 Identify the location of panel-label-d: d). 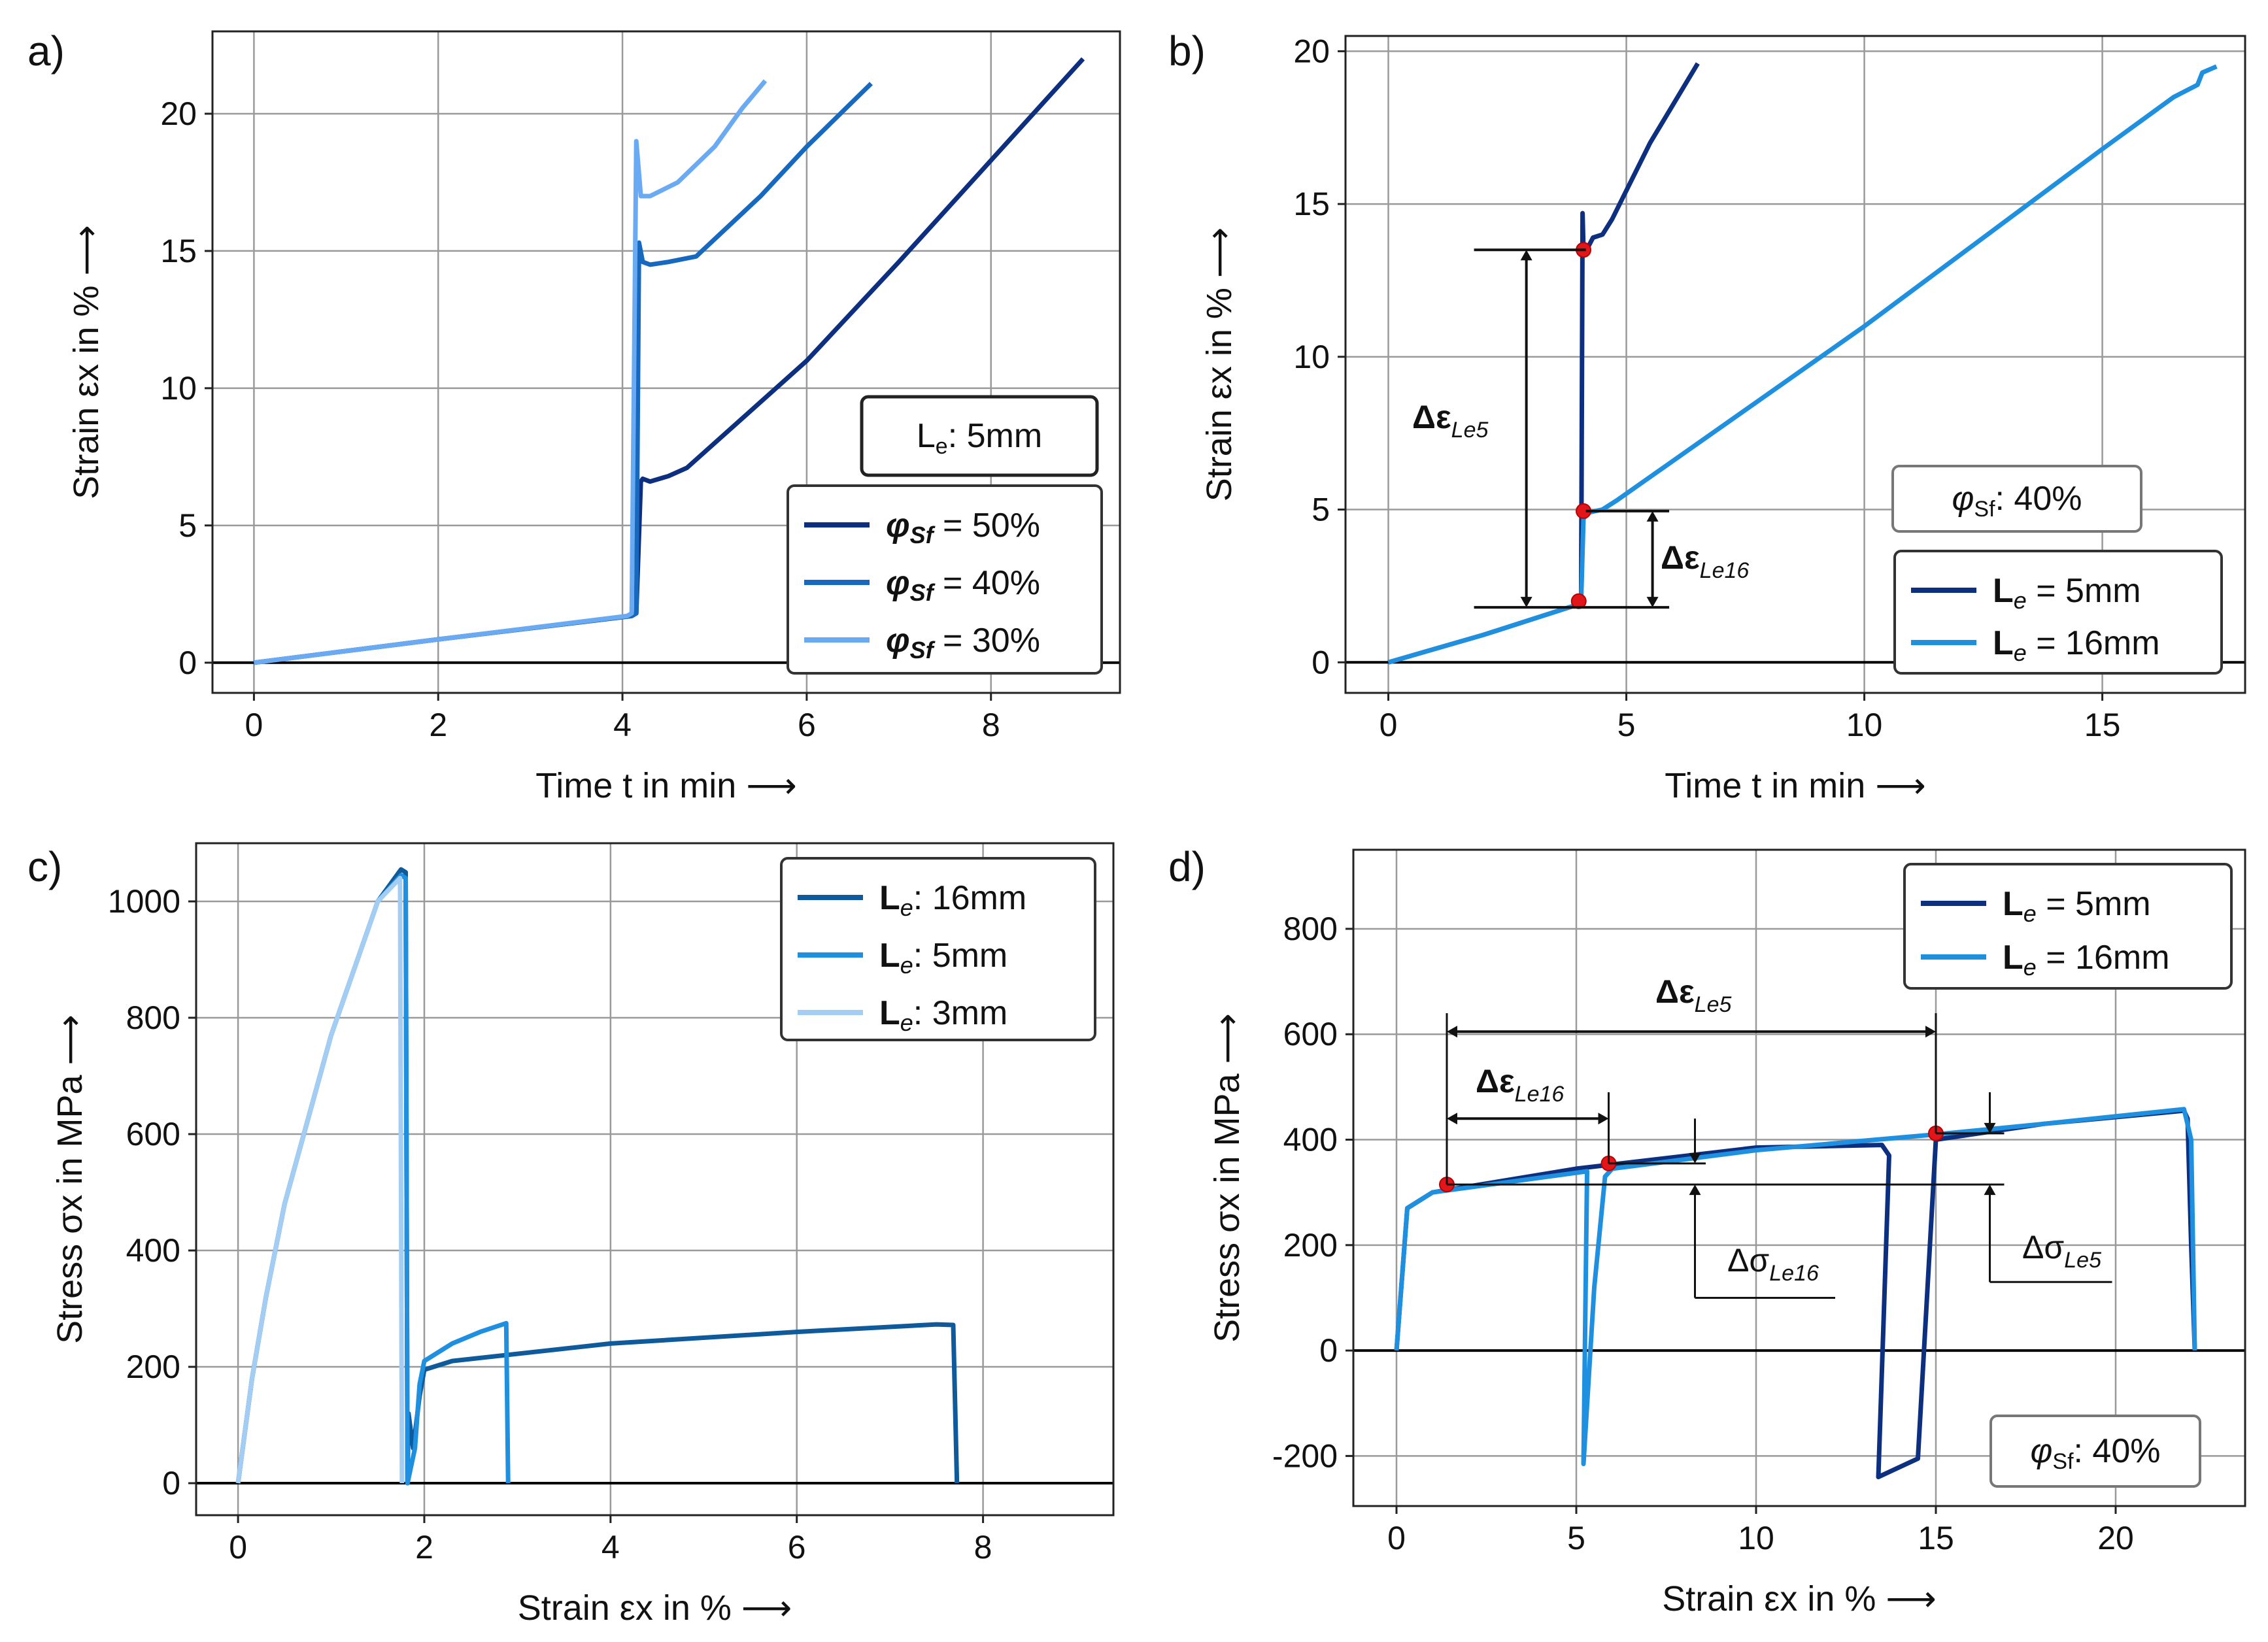
(1187, 866).